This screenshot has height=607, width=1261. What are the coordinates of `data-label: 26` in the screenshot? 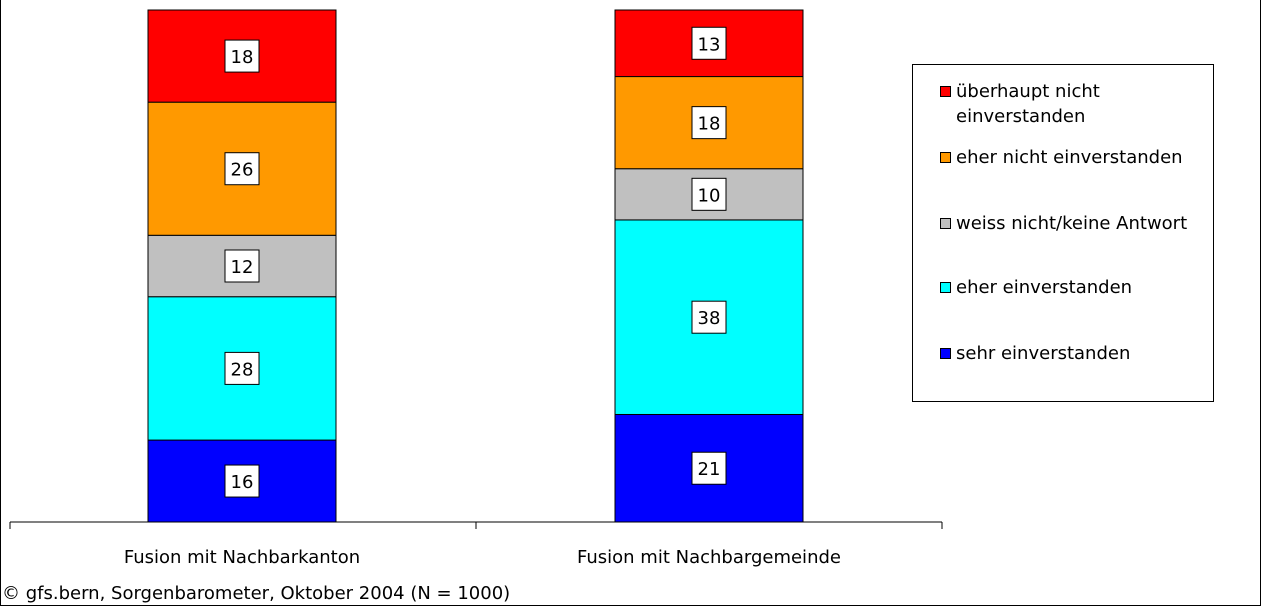 It's located at (242, 170).